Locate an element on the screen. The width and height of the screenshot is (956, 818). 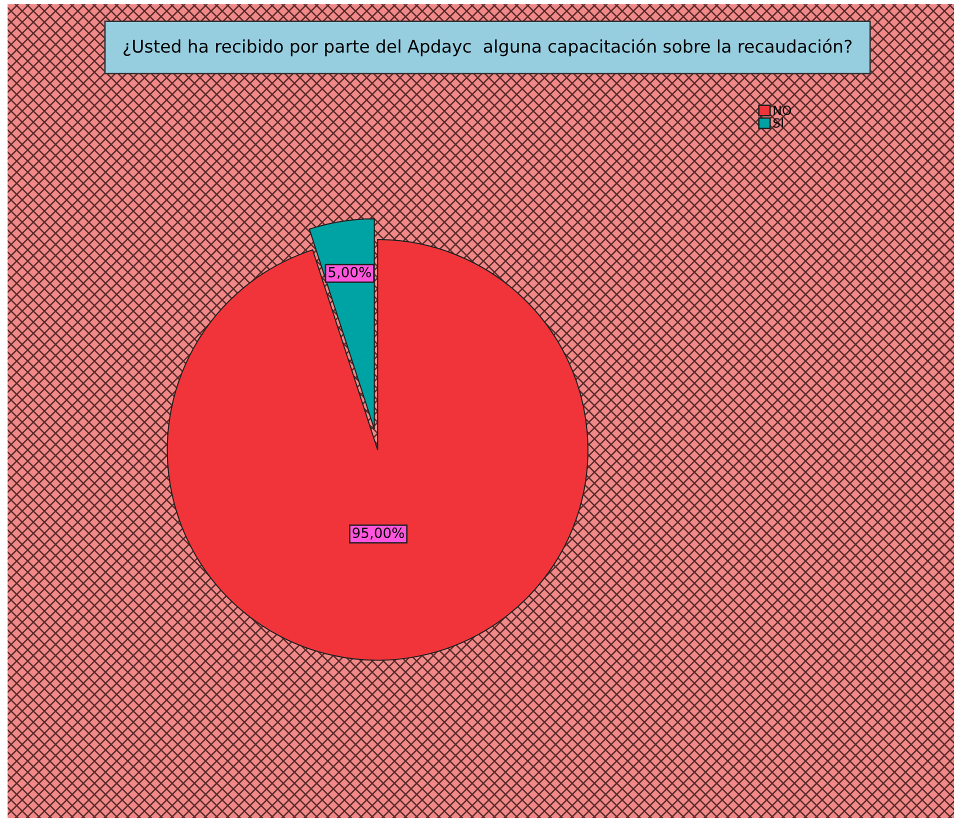
data-label: 95,00% is located at coordinates (378, 534).